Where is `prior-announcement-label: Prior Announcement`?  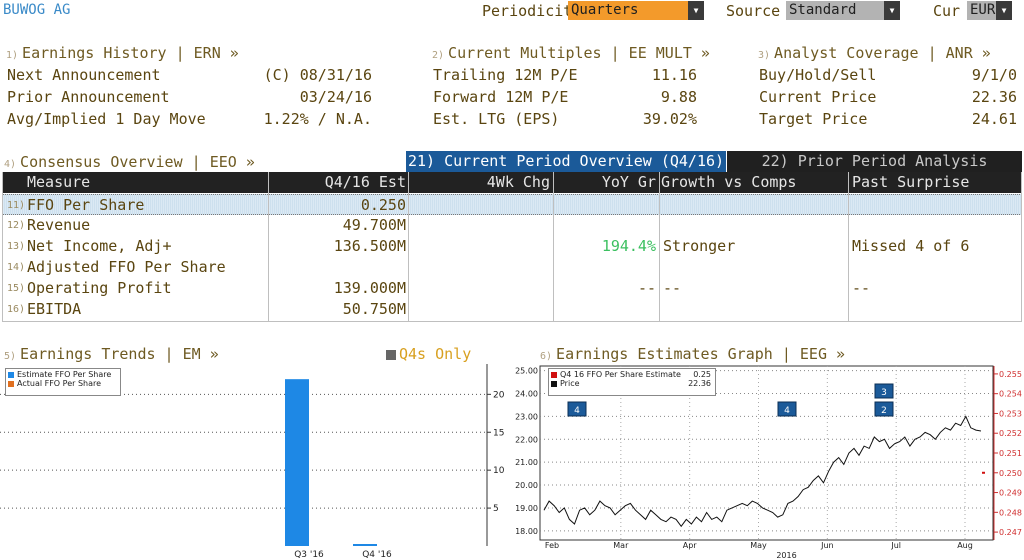 prior-announcement-label: Prior Announcement is located at coordinates (88, 97).